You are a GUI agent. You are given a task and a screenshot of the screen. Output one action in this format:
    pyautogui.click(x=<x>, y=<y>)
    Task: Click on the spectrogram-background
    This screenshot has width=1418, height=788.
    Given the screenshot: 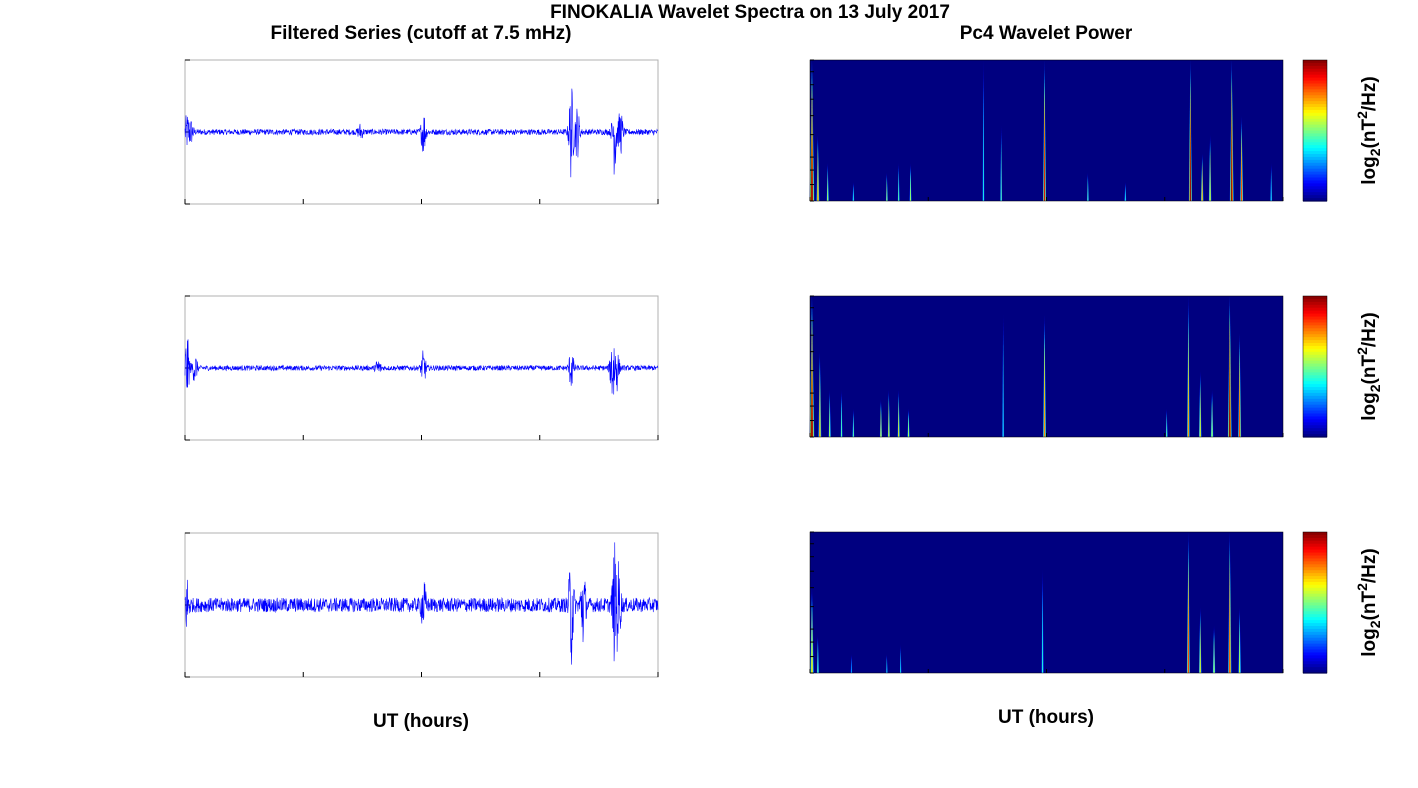 What is the action you would take?
    pyautogui.click(x=1046, y=602)
    